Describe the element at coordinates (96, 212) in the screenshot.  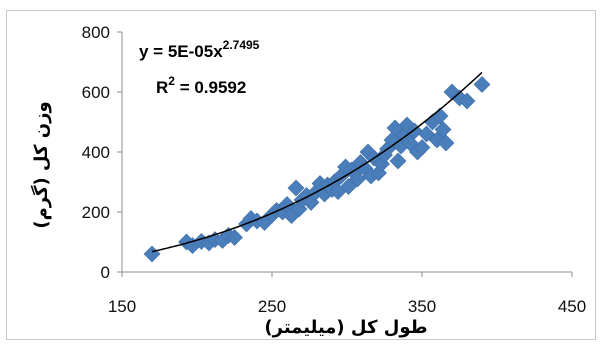
I see `y-tick-label: 200` at that location.